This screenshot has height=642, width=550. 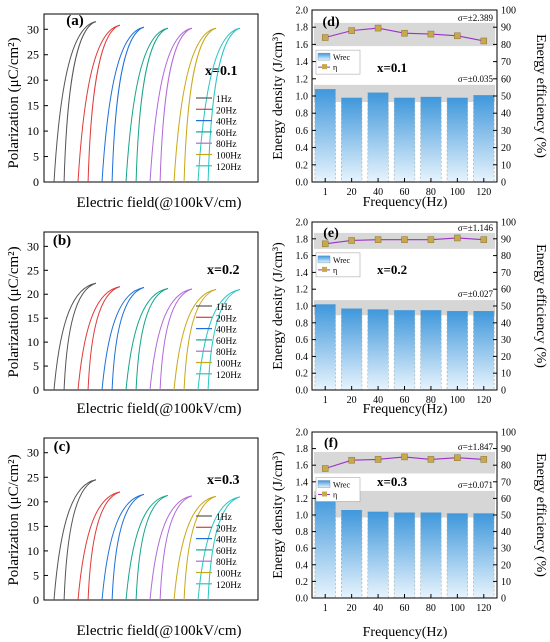 I want to click on y-tick-label: 2.0, so click(x=302, y=11).